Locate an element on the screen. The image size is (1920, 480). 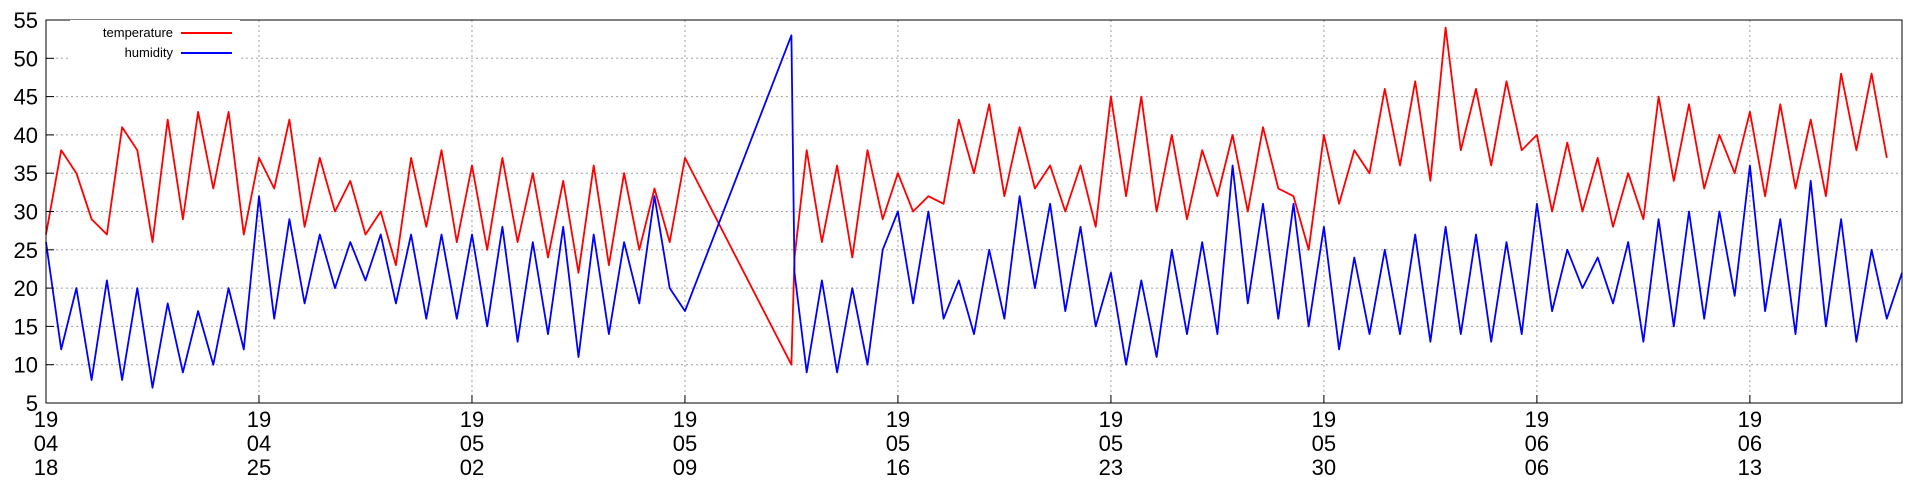
y-tick-label: 30 is located at coordinates (26, 212).